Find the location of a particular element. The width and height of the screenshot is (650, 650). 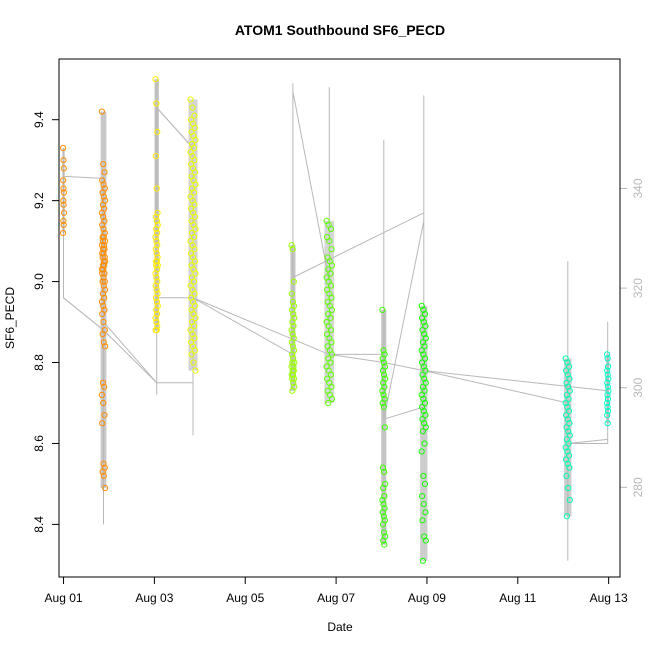

x-tick-label: Aug 01 is located at coordinates (64, 598).